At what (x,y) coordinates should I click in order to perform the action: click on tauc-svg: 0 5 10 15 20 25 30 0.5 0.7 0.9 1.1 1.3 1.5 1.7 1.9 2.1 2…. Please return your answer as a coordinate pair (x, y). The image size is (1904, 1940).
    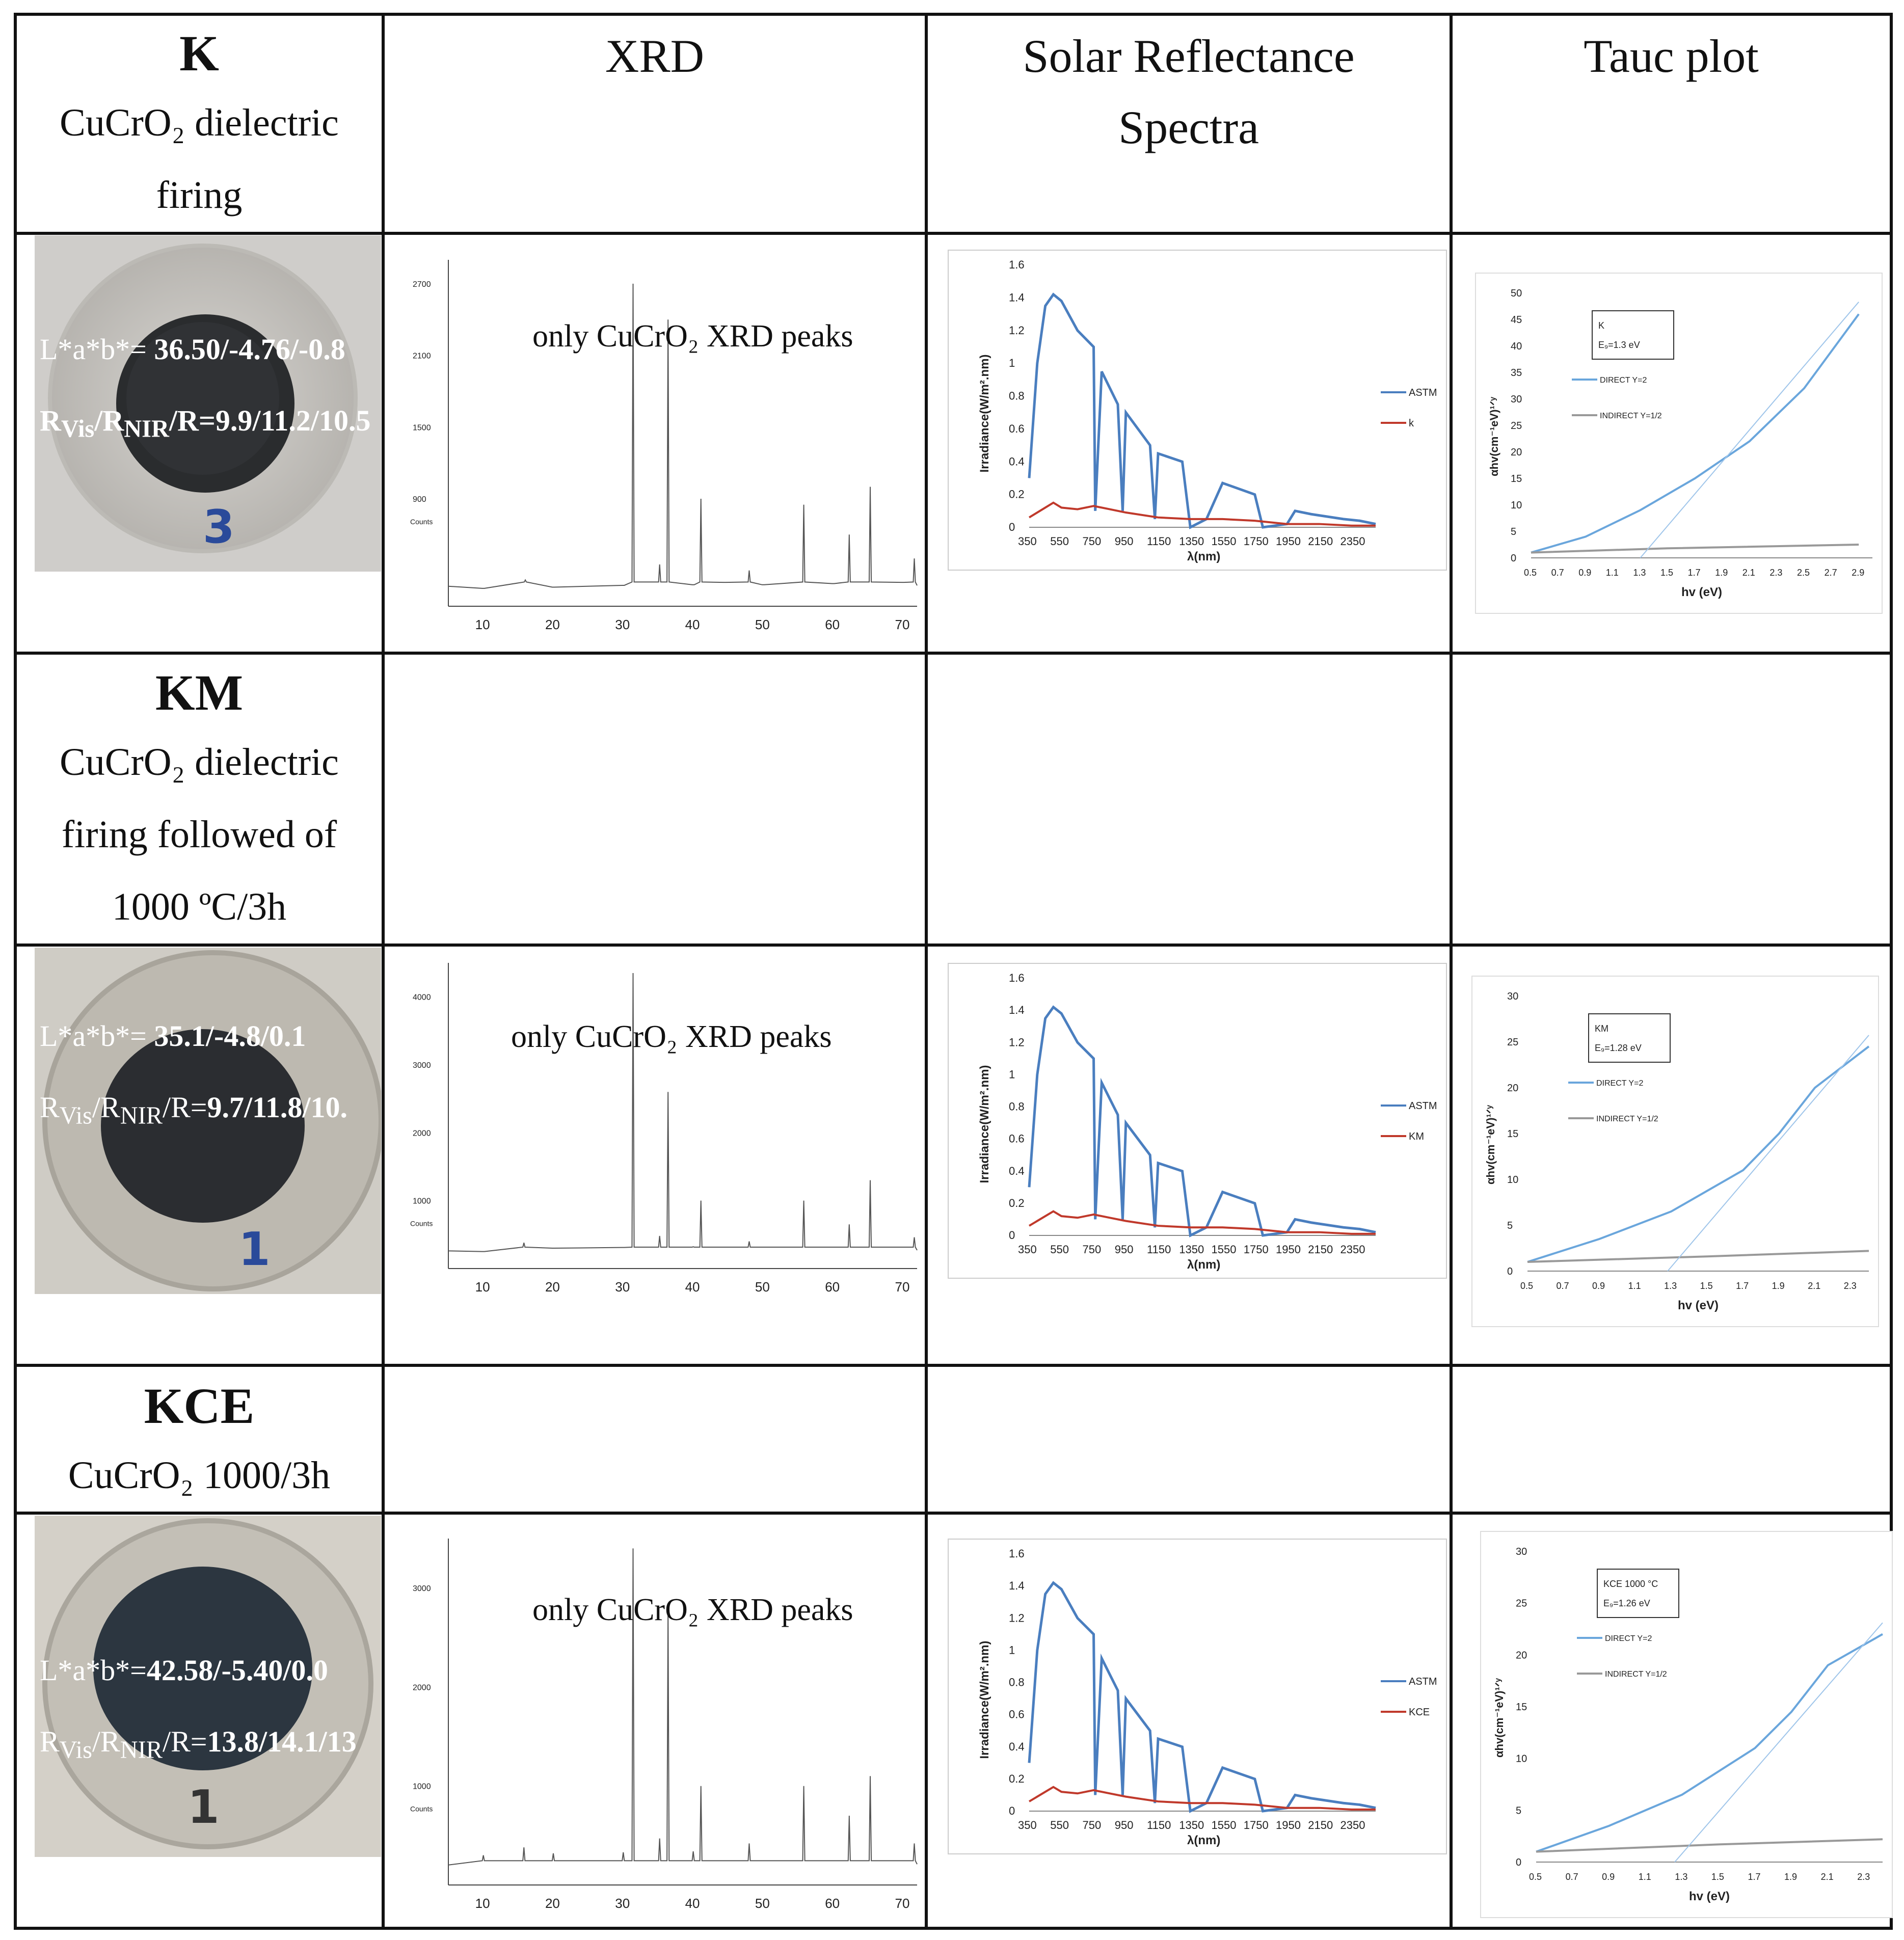
    Looking at the image, I should click on (1675, 1151).